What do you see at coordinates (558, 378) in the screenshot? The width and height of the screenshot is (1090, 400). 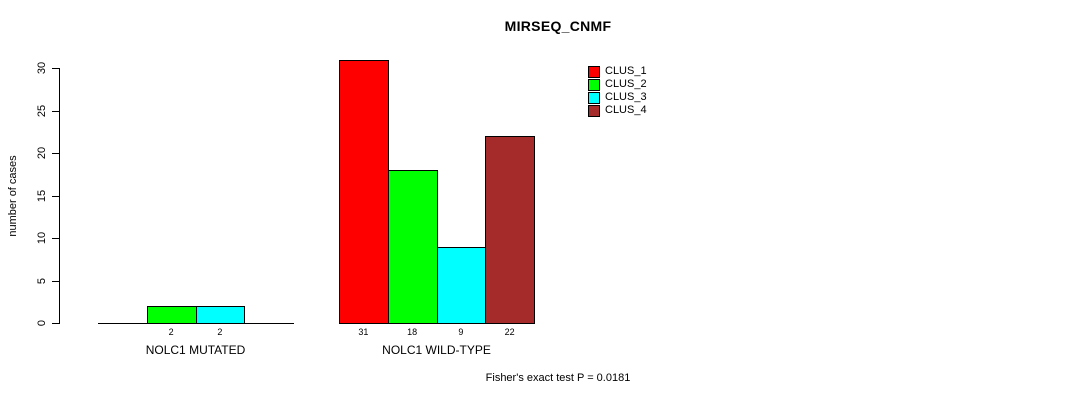 I see `fisher-test-annotation: Fisher's exact test P = 0.0181` at bounding box center [558, 378].